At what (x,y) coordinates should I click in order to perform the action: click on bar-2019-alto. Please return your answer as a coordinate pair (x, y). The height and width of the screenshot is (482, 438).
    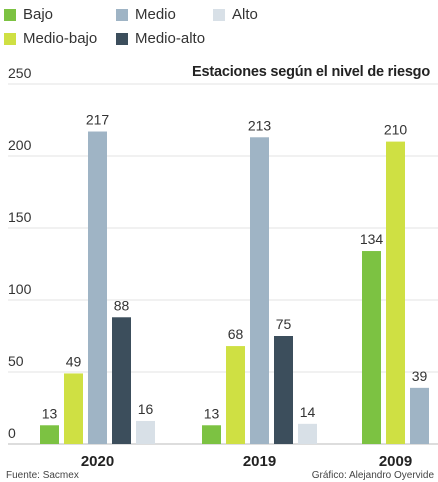
    Looking at the image, I should click on (307, 433).